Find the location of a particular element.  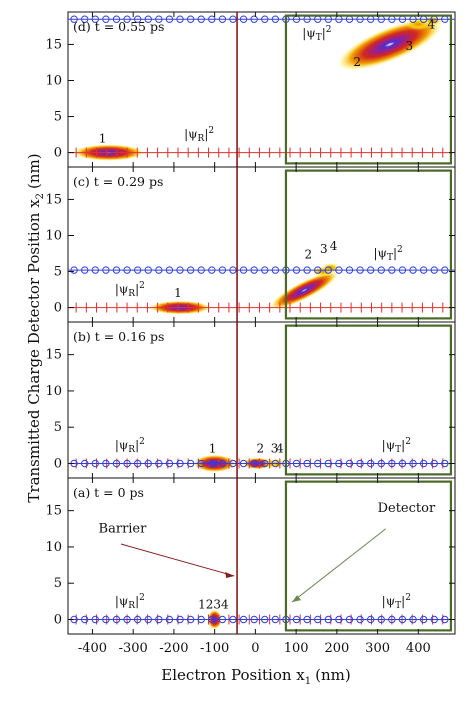

psi-label: |ψR|2 is located at coordinates (130, 602).